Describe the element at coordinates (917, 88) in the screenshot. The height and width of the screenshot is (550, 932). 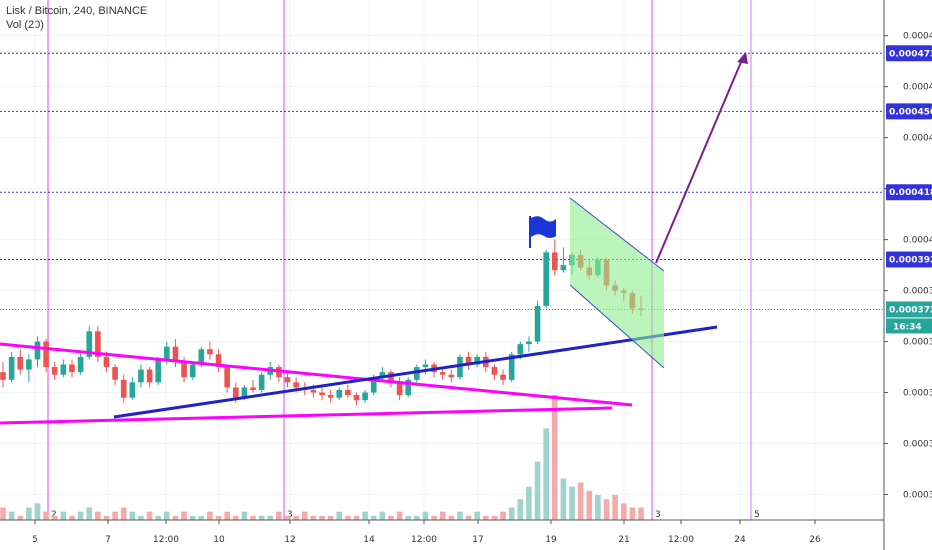
I see `price-tick-label: 0.0004600` at that location.